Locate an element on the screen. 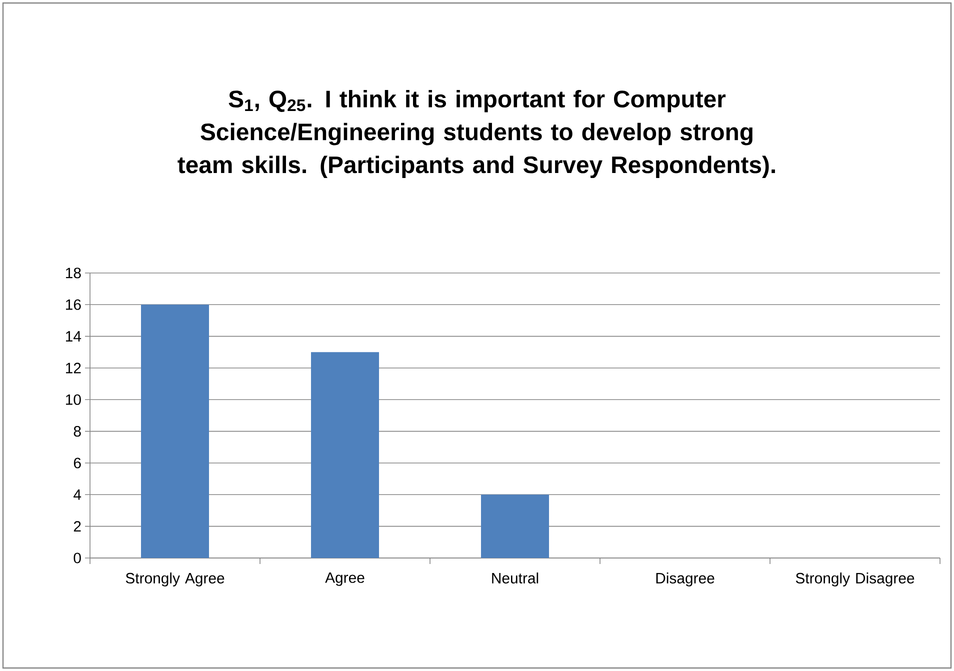 The image size is (954, 671). x-tick-label: Agree is located at coordinates (344, 579).